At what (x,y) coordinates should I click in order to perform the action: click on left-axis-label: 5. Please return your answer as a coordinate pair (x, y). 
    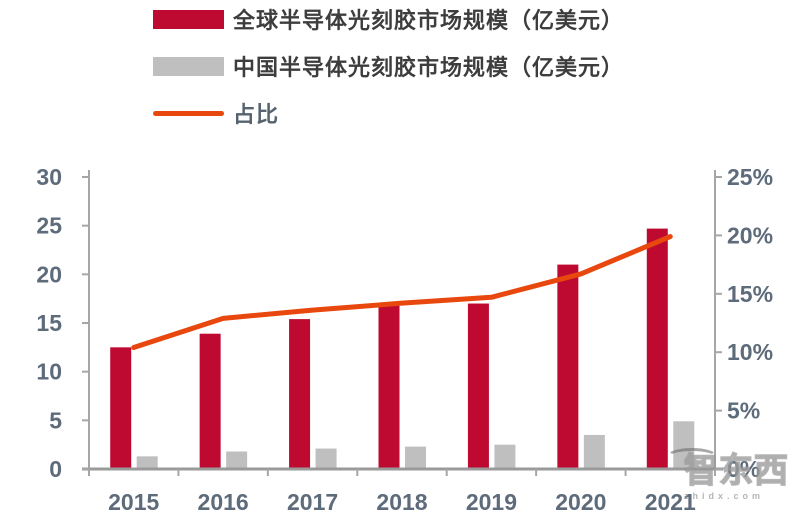
    Looking at the image, I should click on (55, 420).